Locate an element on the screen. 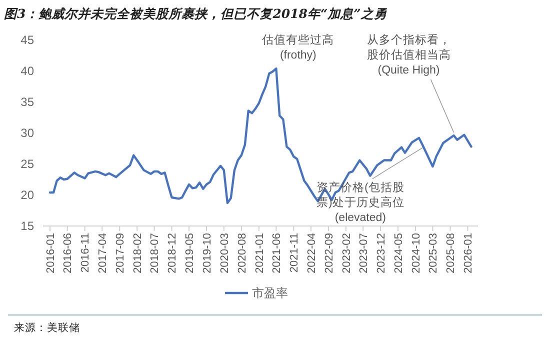 This screenshot has width=550, height=340. x-tick-label: 2018-02 is located at coordinates (138, 253).